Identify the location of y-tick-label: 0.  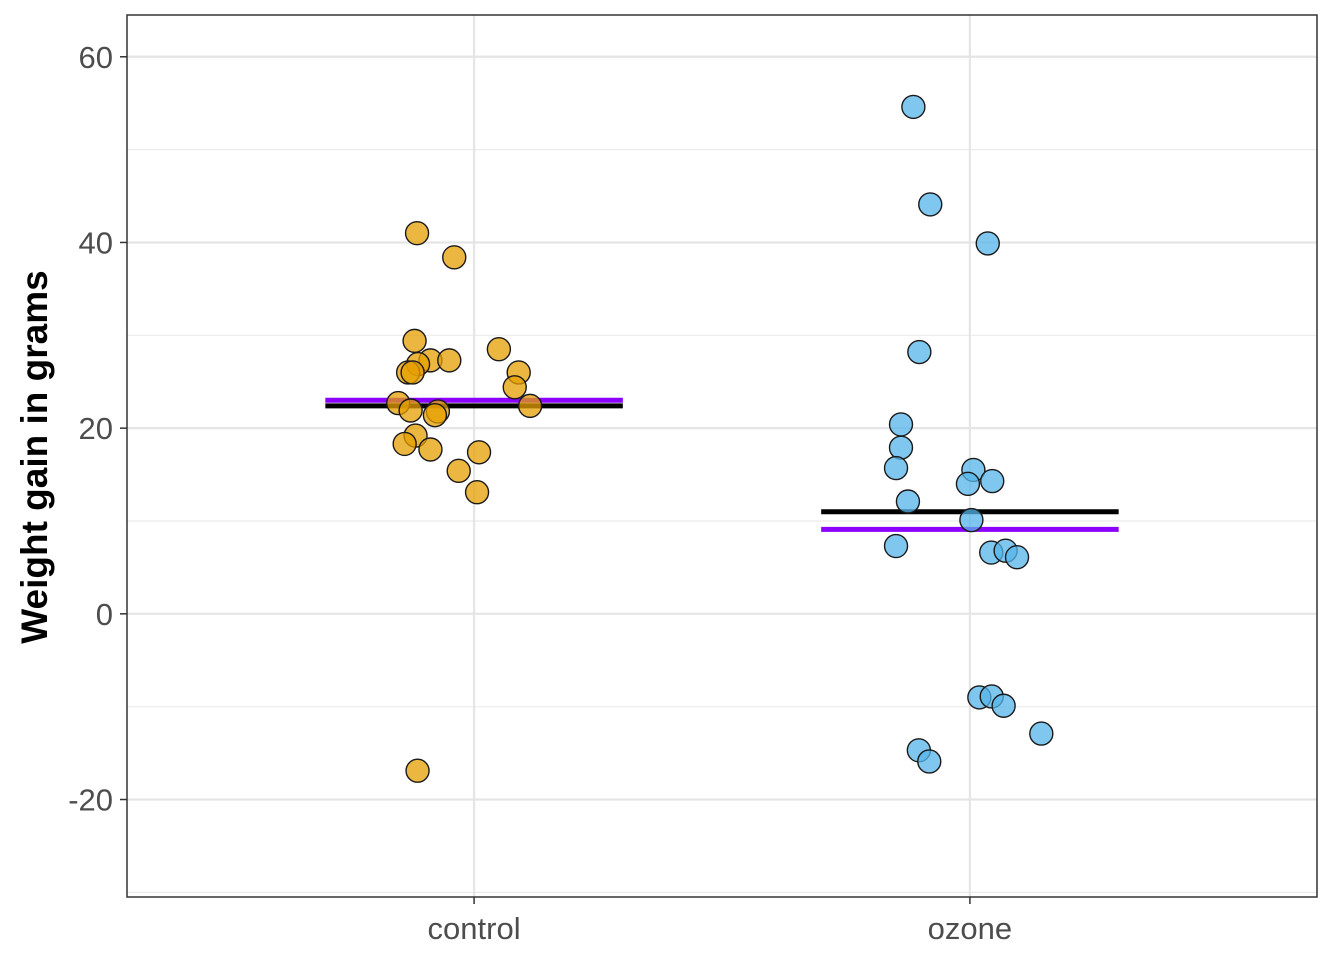
(104, 614).